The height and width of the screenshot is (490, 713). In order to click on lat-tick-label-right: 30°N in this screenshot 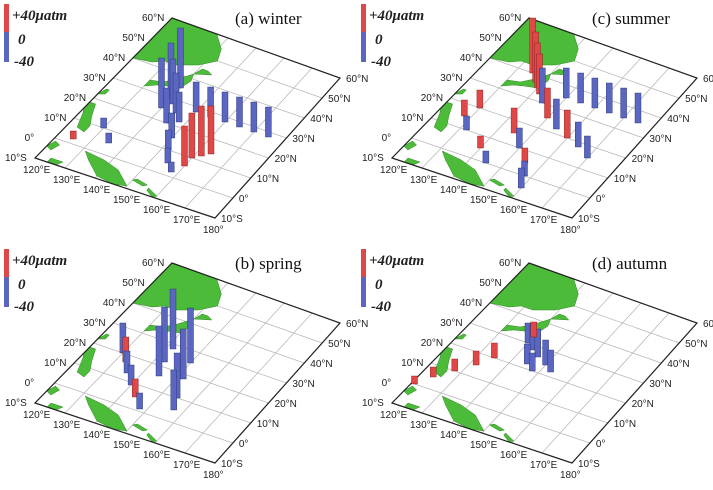, I will do `click(660, 384)`.